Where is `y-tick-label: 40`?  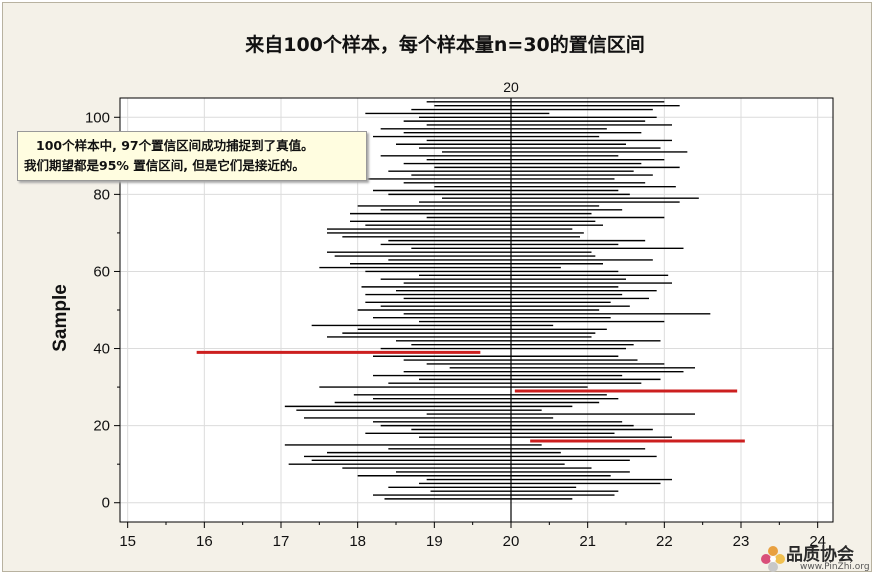 y-tick-label: 40 is located at coordinates (101, 349).